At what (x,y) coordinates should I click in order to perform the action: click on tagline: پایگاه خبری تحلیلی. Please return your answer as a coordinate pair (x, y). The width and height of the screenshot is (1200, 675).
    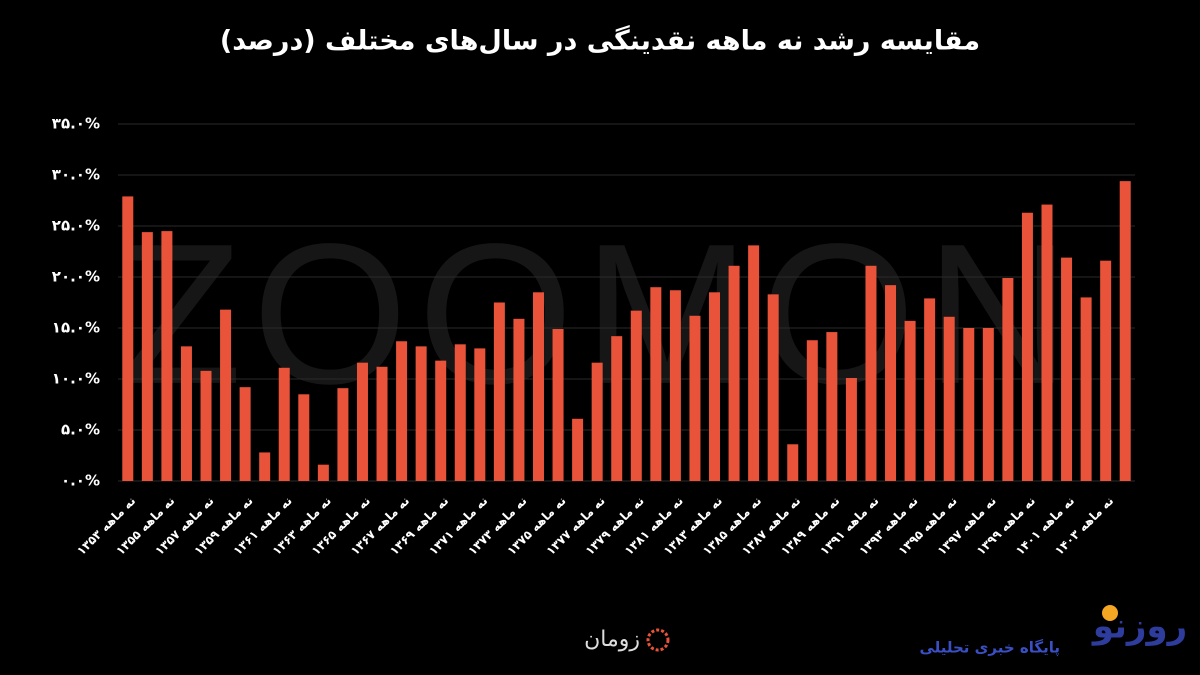
    Looking at the image, I should click on (989, 648).